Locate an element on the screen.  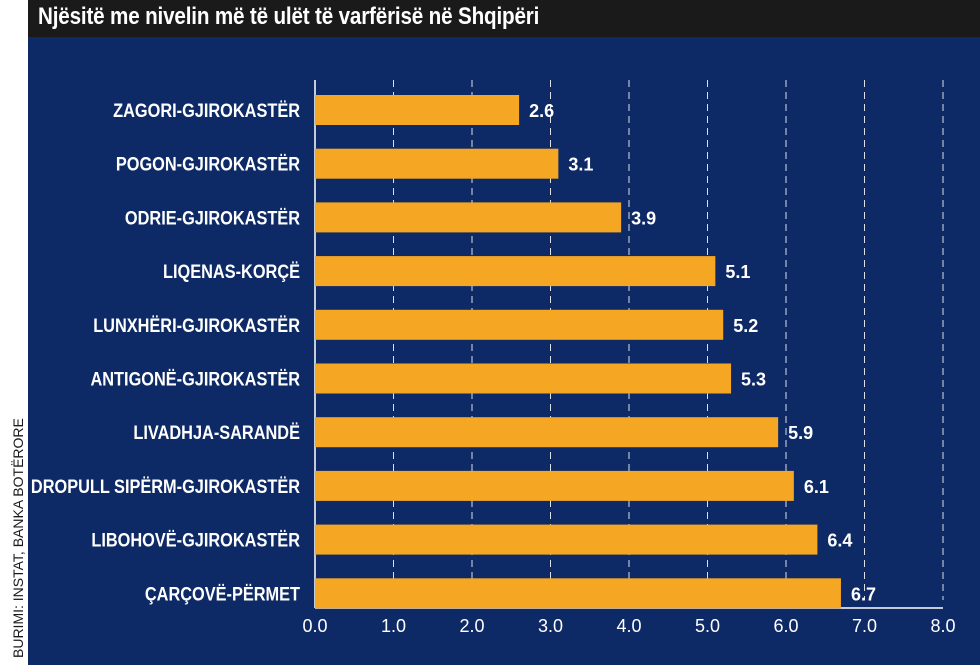
x-tick-label: 6.0 is located at coordinates (785, 626).